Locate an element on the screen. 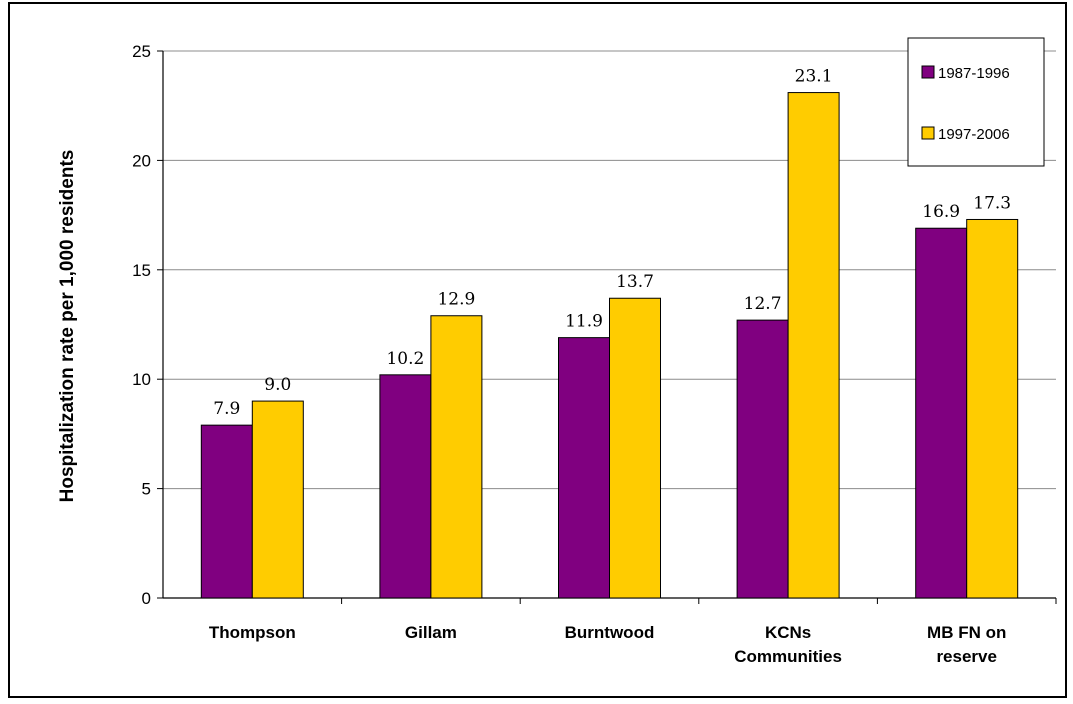 The height and width of the screenshot is (704, 1073). data-label: 16.9 is located at coordinates (941, 212).